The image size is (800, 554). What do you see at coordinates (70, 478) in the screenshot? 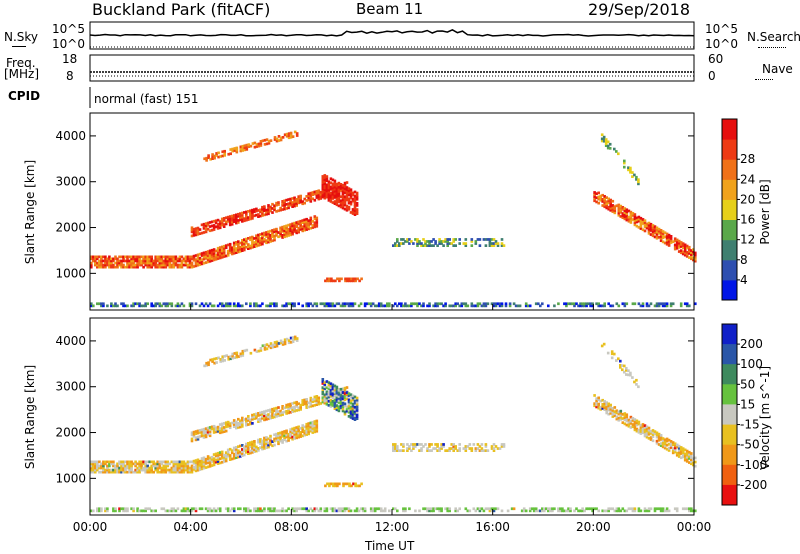
I see `y-tick-label: 1000` at bounding box center [70, 478].